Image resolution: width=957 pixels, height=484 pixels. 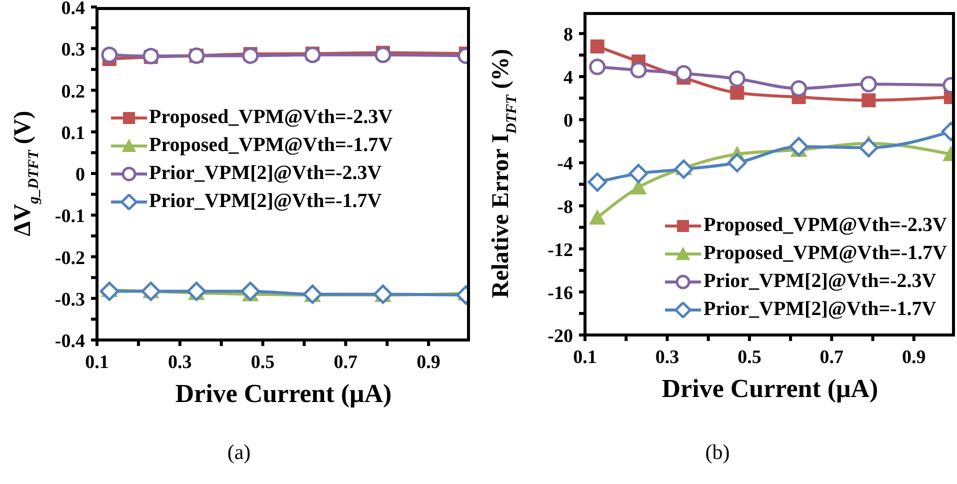 What do you see at coordinates (560, 293) in the screenshot?
I see `y-tick-label: -16` at bounding box center [560, 293].